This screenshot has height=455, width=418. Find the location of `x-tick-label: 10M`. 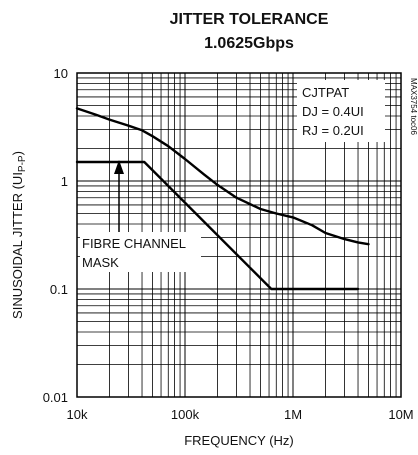

x-tick-label: 10M is located at coordinates (400, 414).